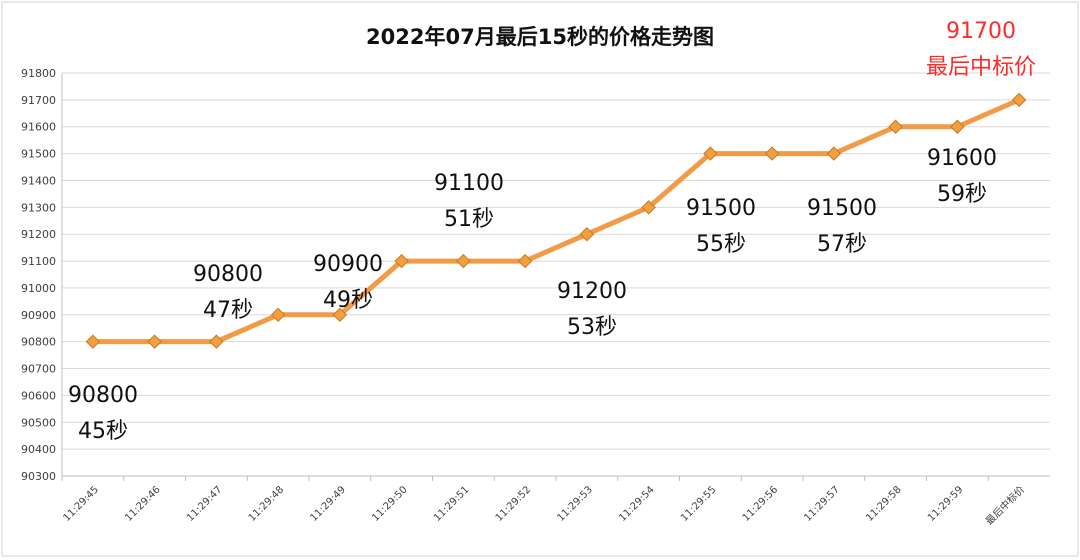  Describe the element at coordinates (38, 73) in the screenshot. I see `y-tick-label: 91800` at that location.